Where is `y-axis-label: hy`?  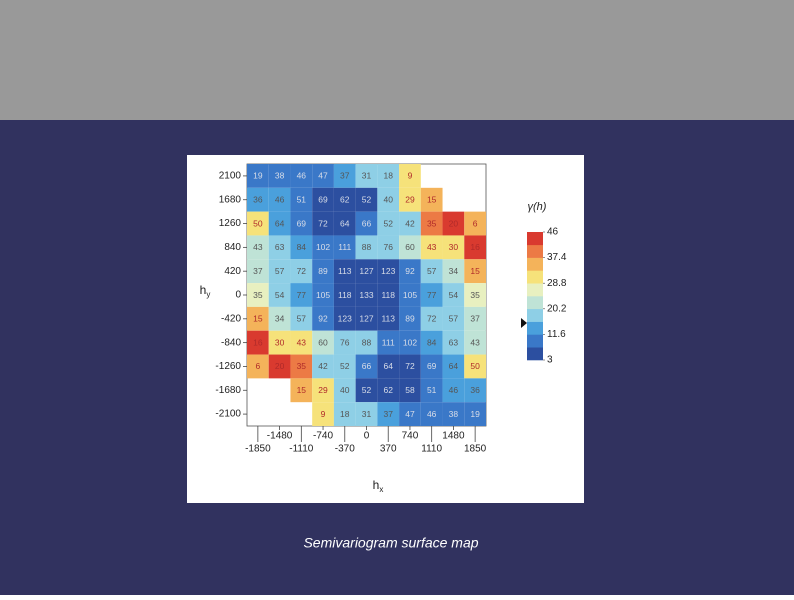
y-axis-label: hy is located at coordinates (205, 291).